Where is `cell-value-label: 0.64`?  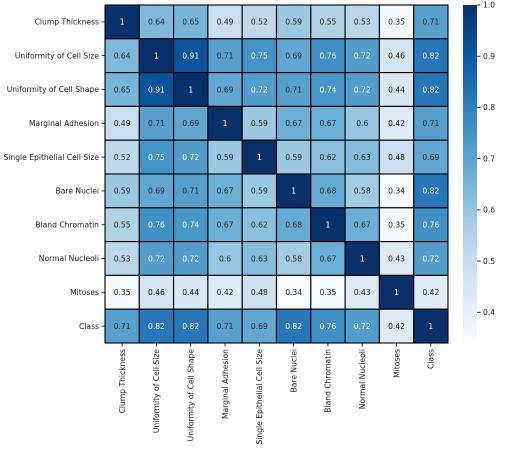 cell-value-label: 0.64 is located at coordinates (156, 22).